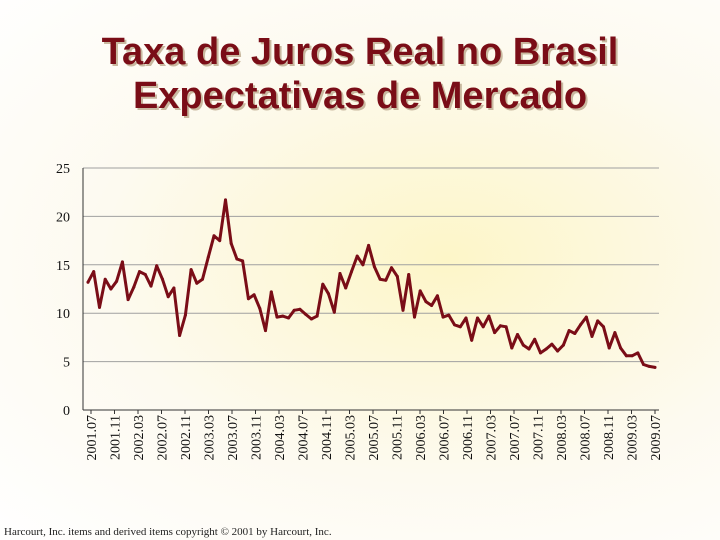 This screenshot has height=540, width=720. Describe the element at coordinates (351, 438) in the screenshot. I see `x-tick-label: 2005.03` at that location.